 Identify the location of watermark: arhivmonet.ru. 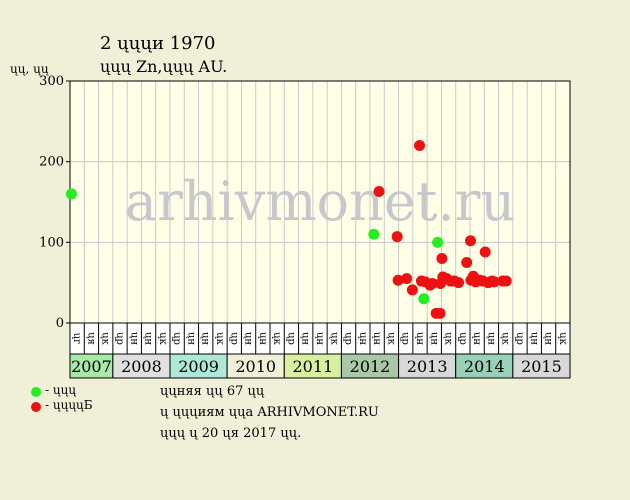
(320, 201).